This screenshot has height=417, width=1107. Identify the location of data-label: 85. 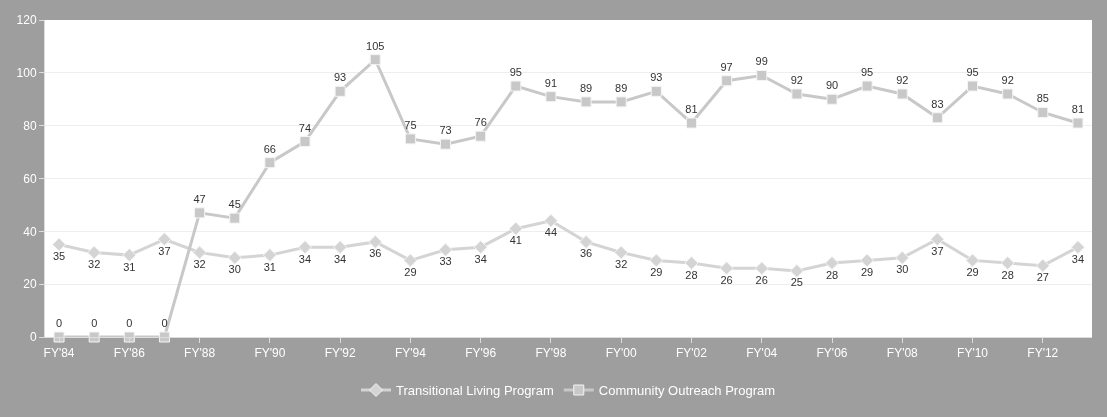
(1042, 98).